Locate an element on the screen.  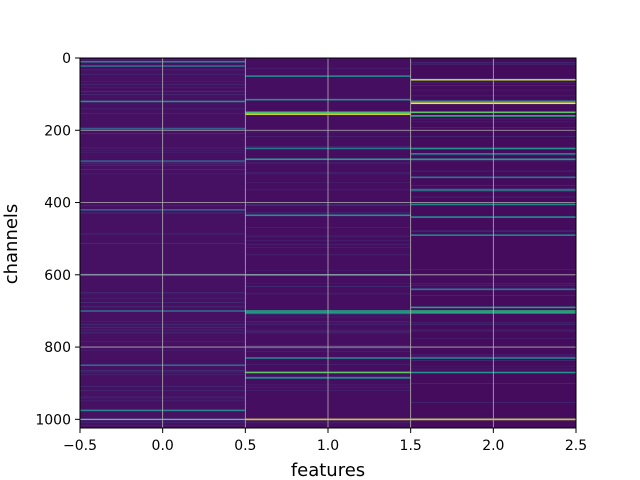
x-tick-label: 1.0 is located at coordinates (328, 446).